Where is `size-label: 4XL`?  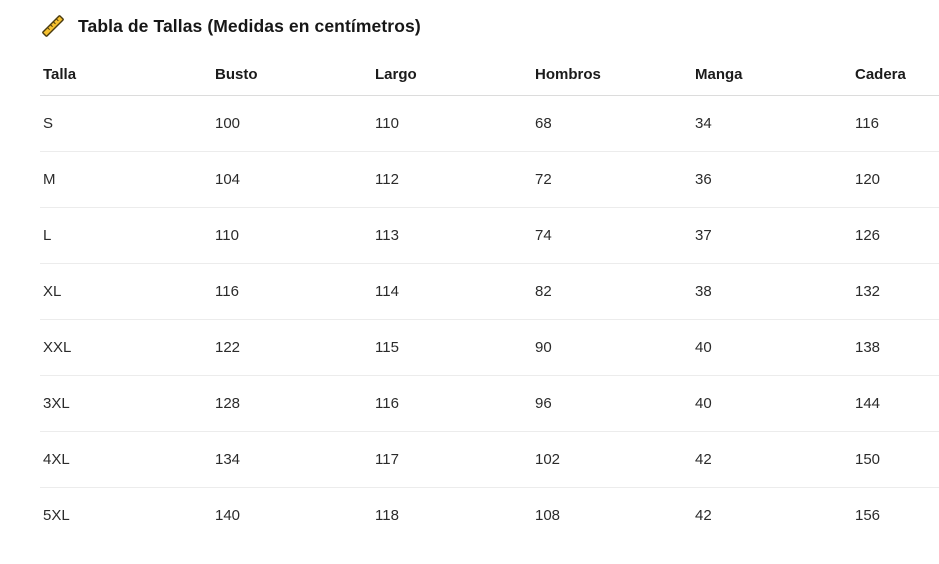 size-label: 4XL is located at coordinates (126, 459).